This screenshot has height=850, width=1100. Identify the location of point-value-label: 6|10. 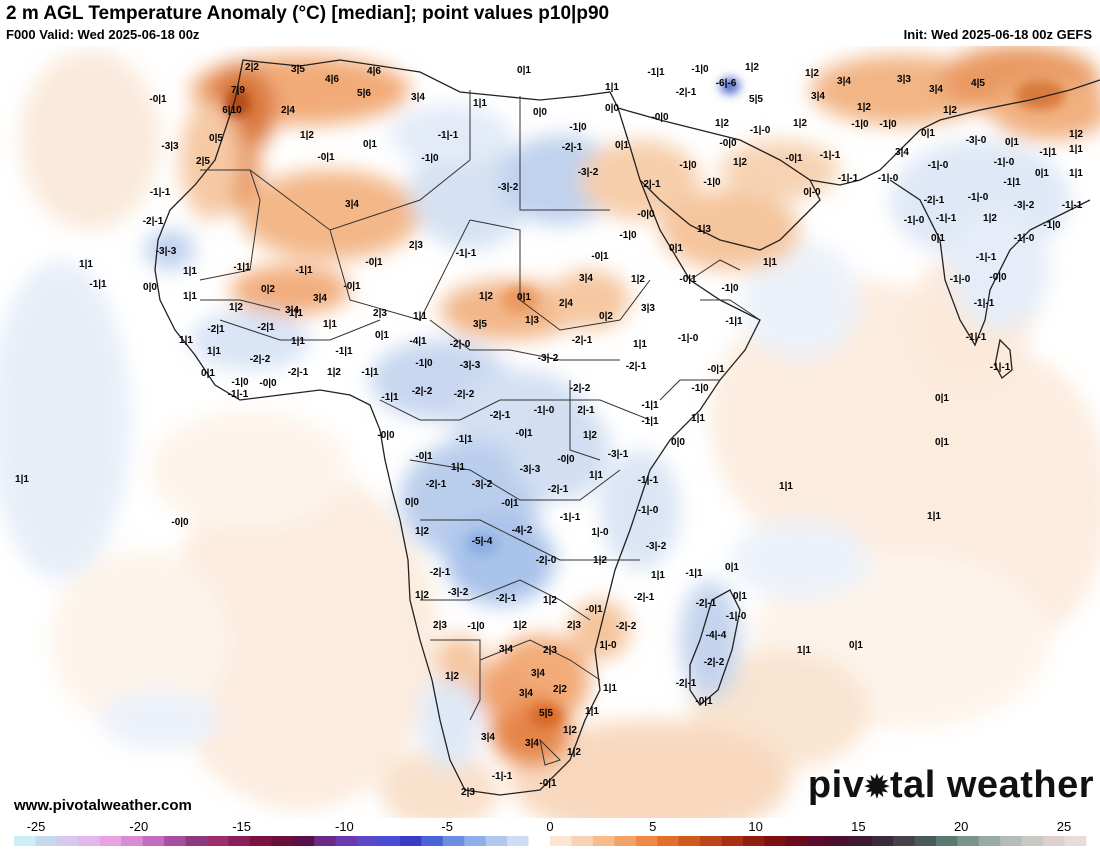
(232, 110).